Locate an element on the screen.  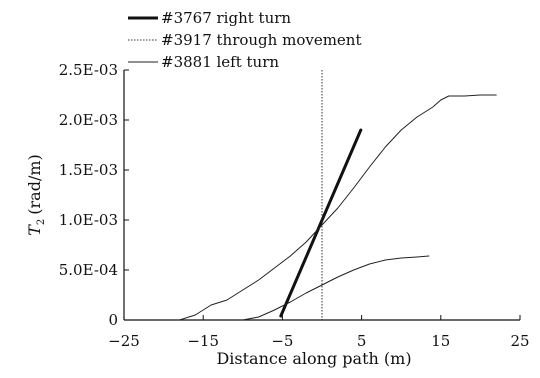
x-tick-label: 15 is located at coordinates (440, 341).